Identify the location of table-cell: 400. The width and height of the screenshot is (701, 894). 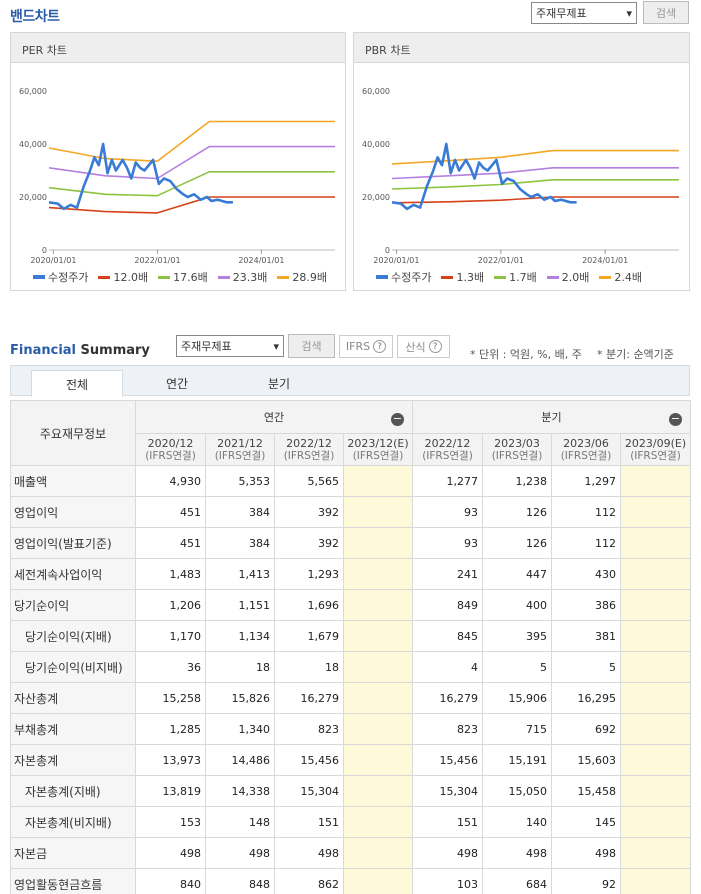
(517, 605).